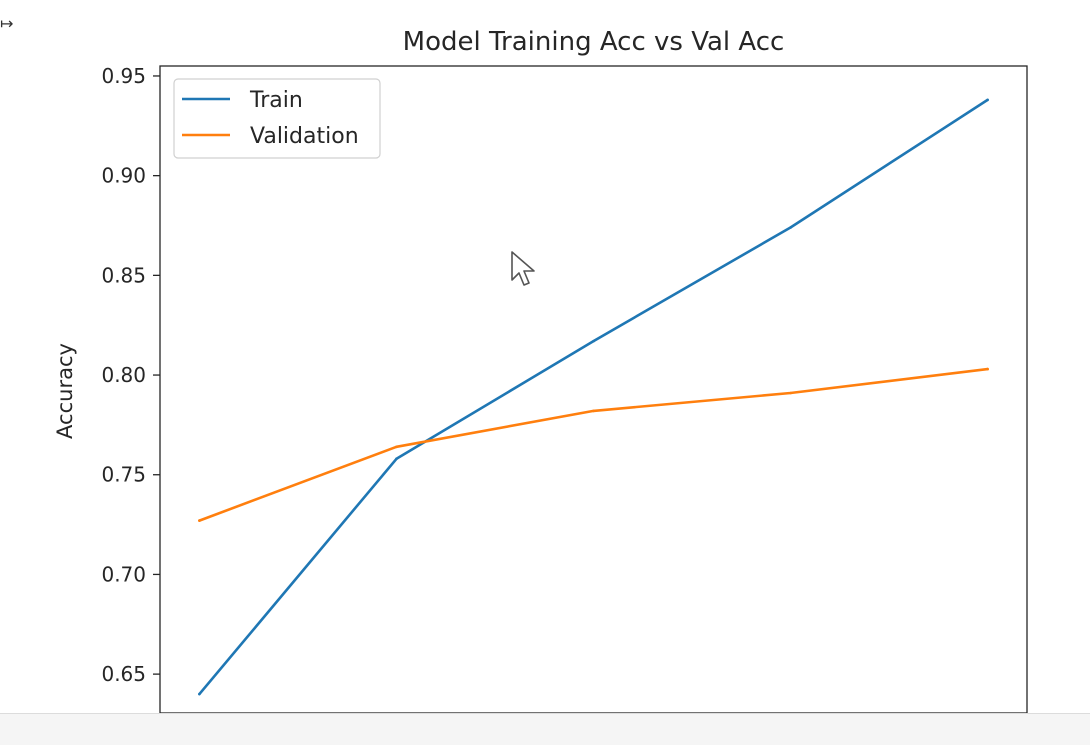 This screenshot has height=745, width=1090. What do you see at coordinates (594, 42) in the screenshot?
I see `chart-title: Model Training Acc vs Val Acc` at bounding box center [594, 42].